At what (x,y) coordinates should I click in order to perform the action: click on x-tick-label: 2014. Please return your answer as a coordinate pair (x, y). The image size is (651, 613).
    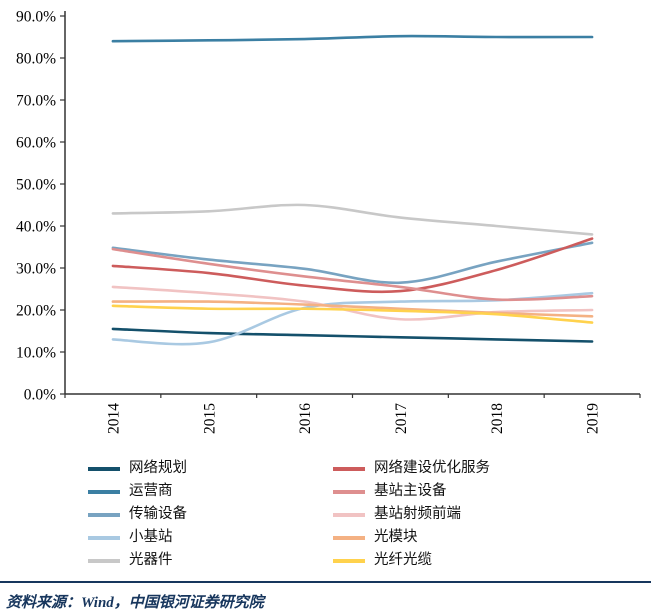
    Looking at the image, I should click on (113, 418).